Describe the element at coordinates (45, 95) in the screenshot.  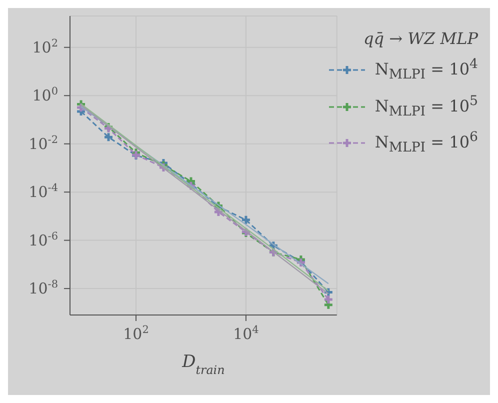
I see `y-tick-label: 10$^{0}$` at that location.